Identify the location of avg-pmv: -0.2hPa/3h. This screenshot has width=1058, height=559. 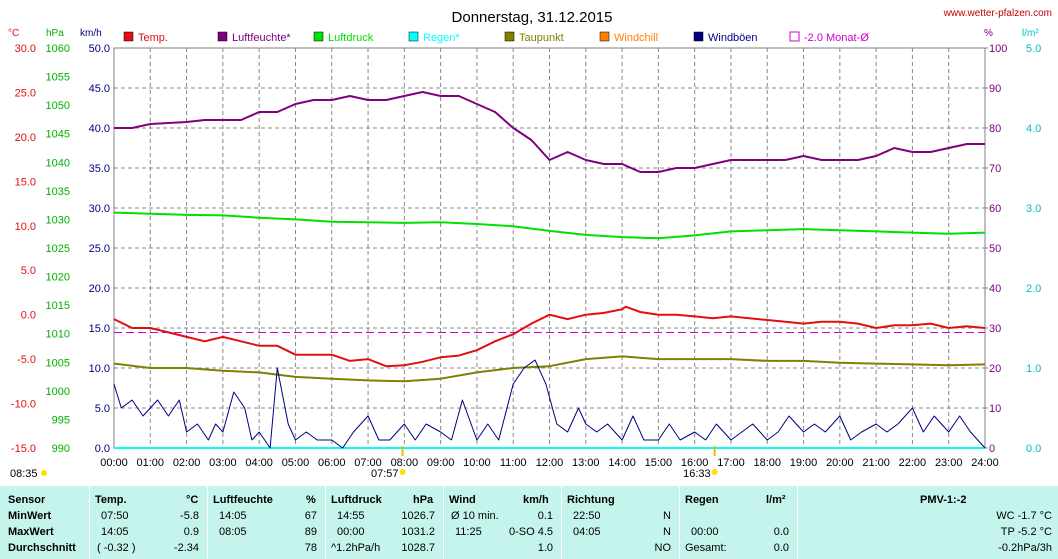
(1025, 548).